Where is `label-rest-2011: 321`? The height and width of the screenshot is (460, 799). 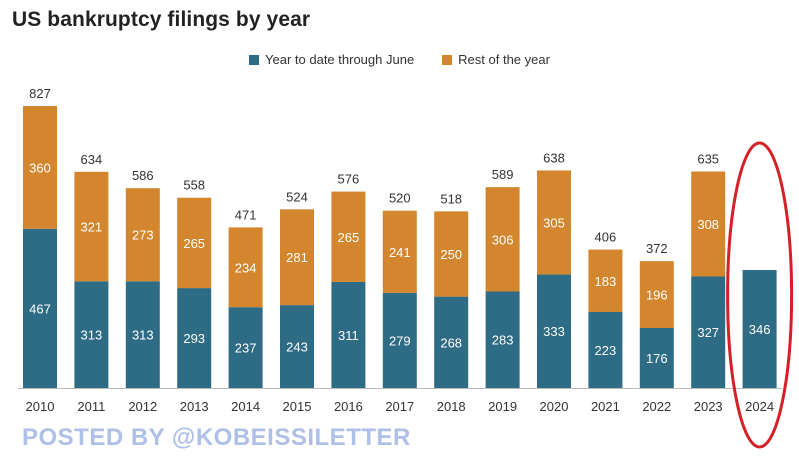
label-rest-2011: 321 is located at coordinates (92, 227).